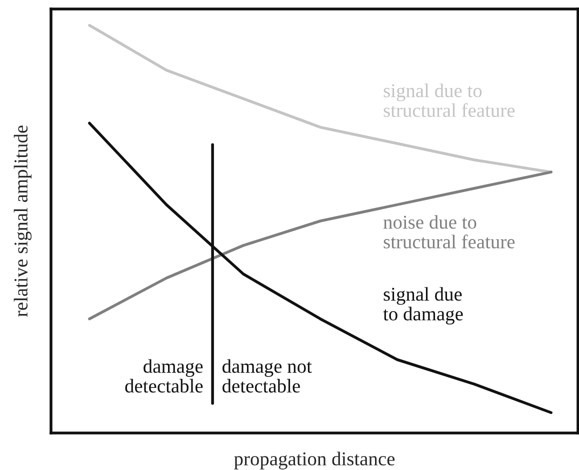 The image size is (579, 470). Describe the element at coordinates (449, 101) in the screenshot. I see `series-label: signal due to structural feature` at that location.